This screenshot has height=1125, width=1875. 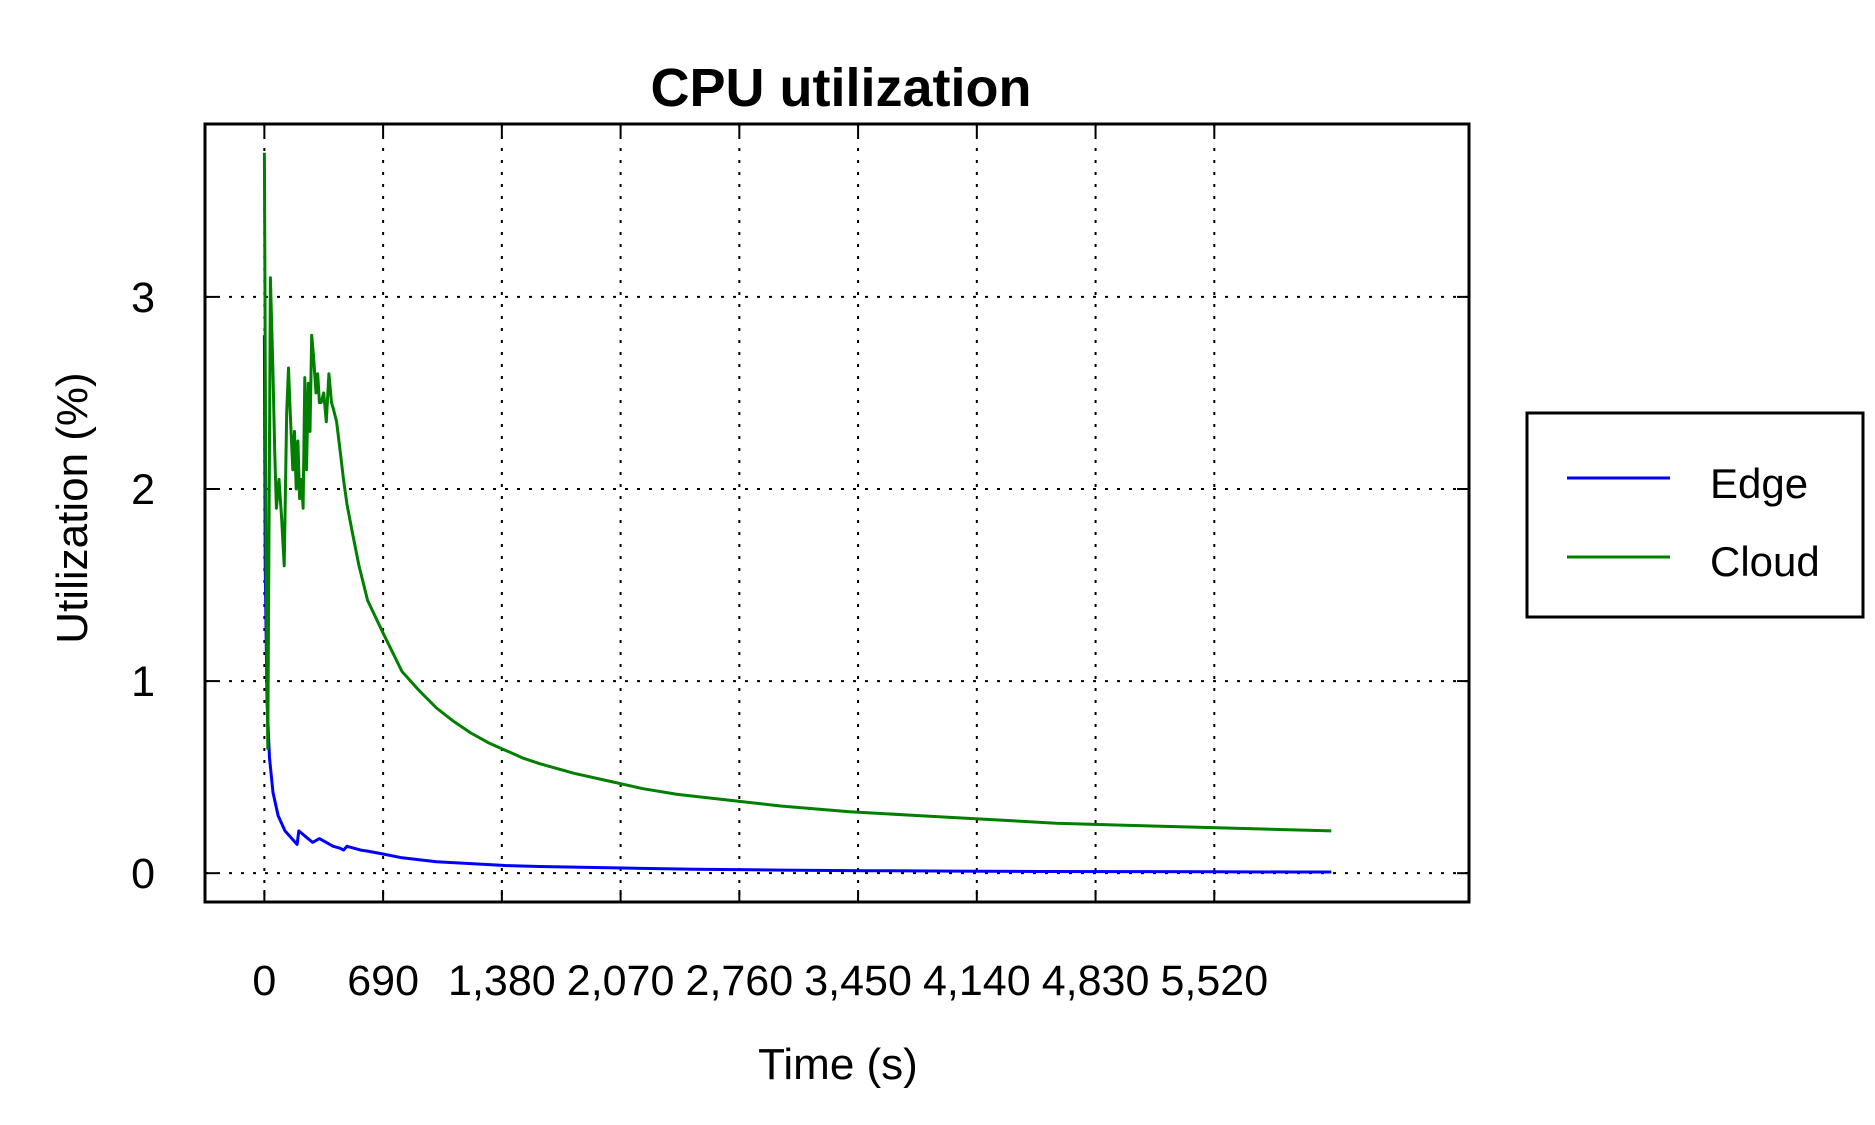 I want to click on legend-label-edge: Edge, so click(x=1759, y=483).